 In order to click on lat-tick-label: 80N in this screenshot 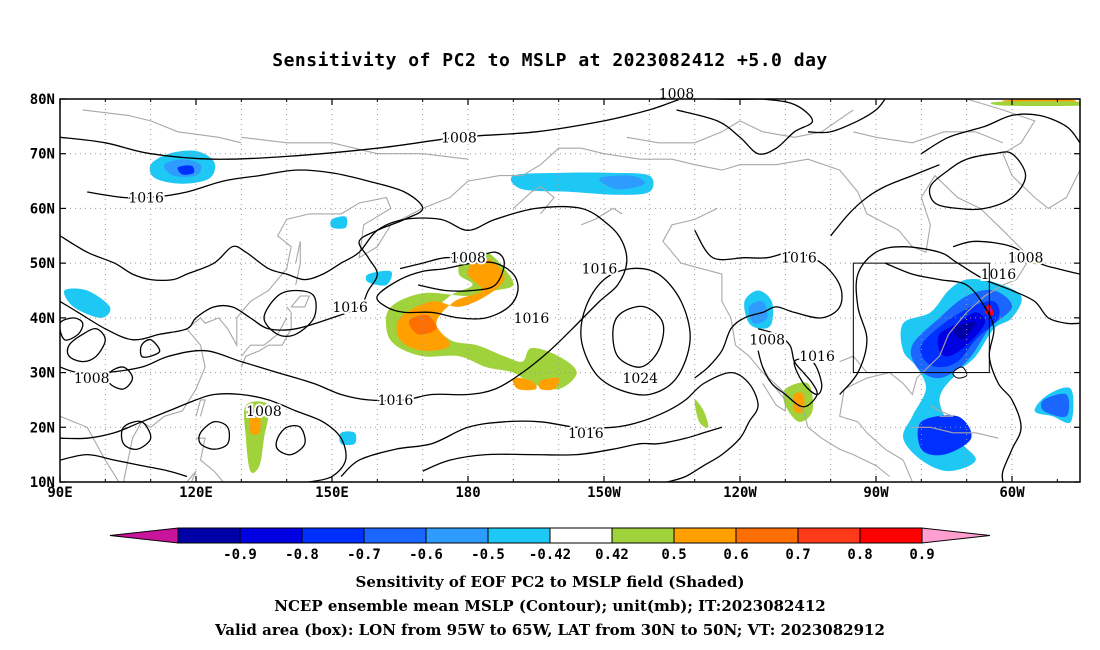, I will do `click(42, 100)`.